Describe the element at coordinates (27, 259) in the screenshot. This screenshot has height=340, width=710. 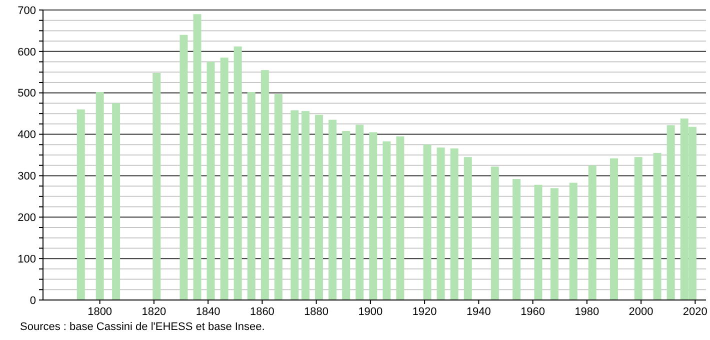
I see `y-tick-label: 100` at that location.